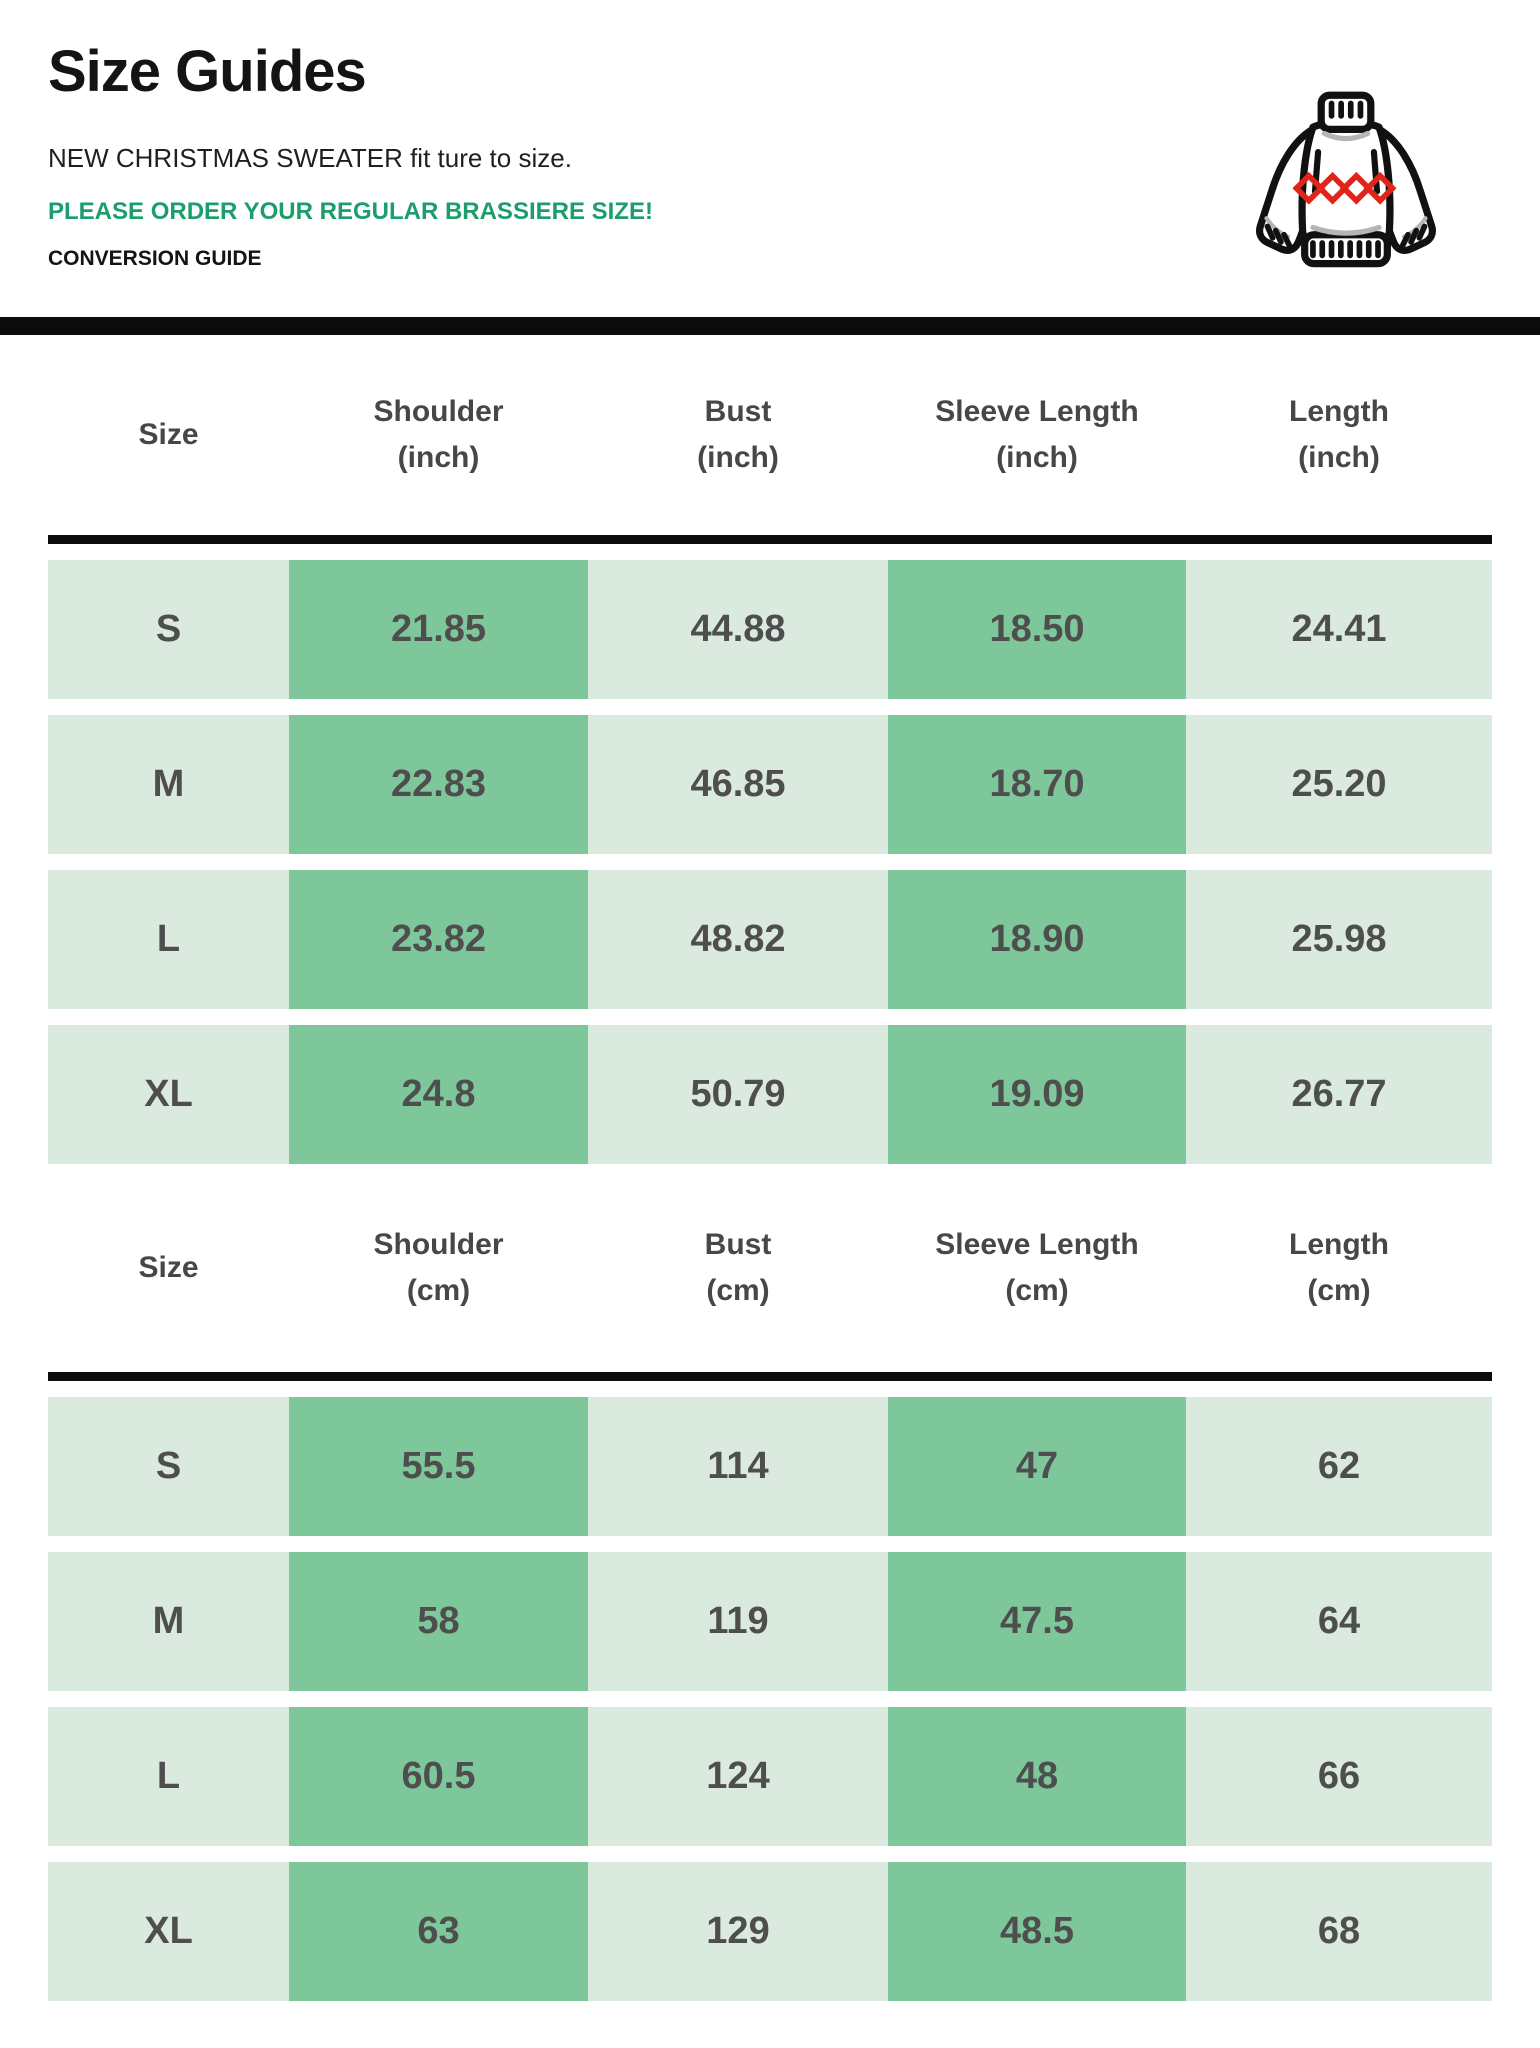  I want to click on table-row: S 21.85 44.88 18.50 24.41, so click(770, 630).